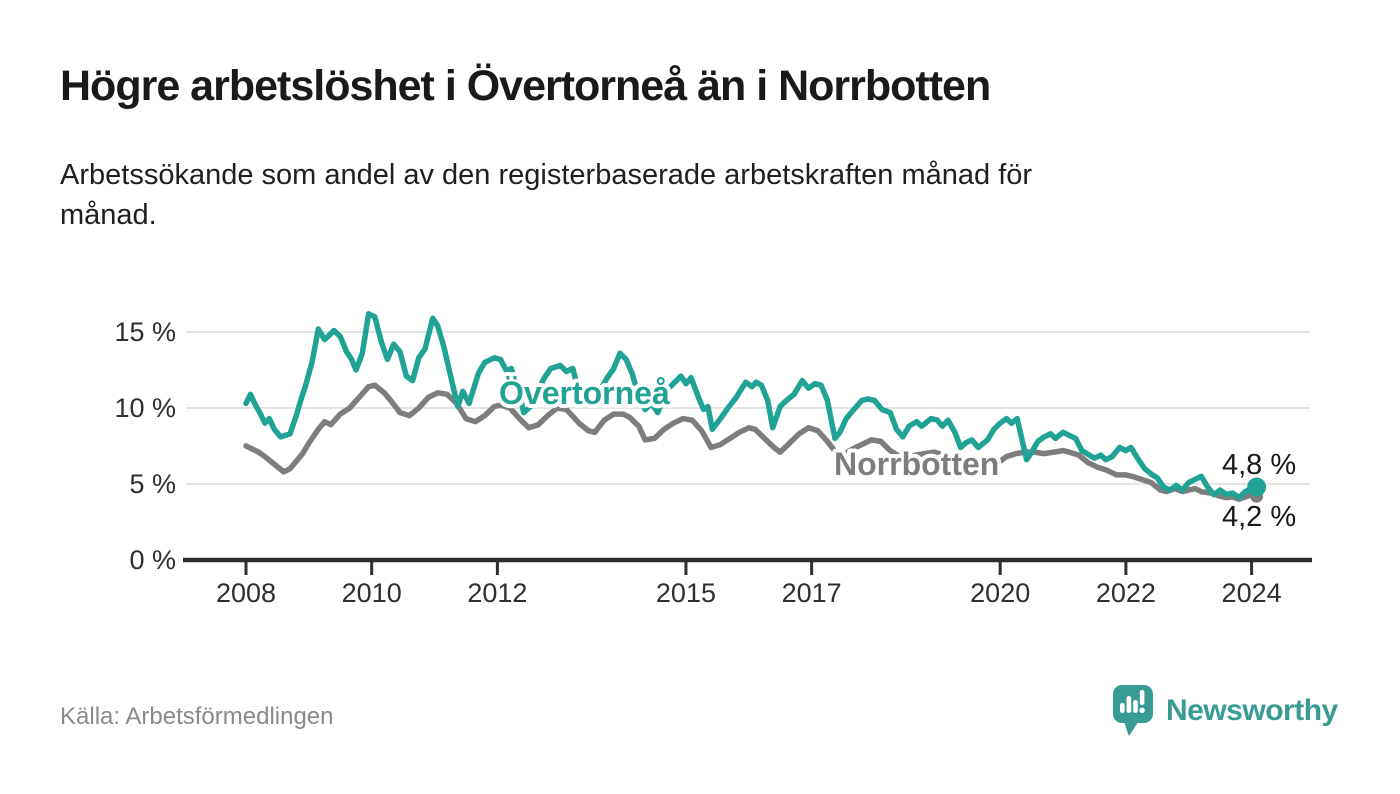 This screenshot has height=794, width=1400. Describe the element at coordinates (749, 593) in the screenshot. I see `x-axis-labels: 2008 2010 2012 2015 2017 2020 2022 2024` at that location.